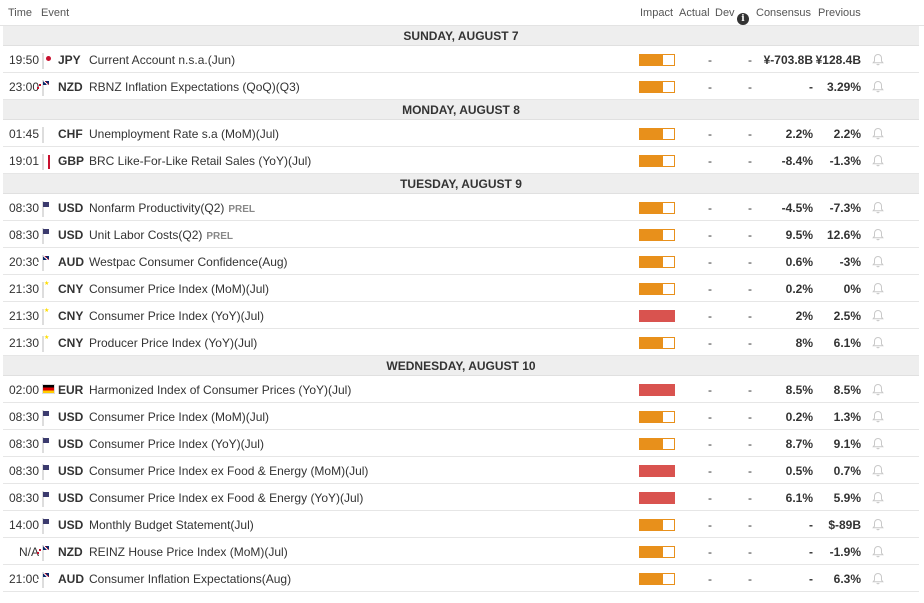 Image resolution: width=924 pixels, height=603 pixels. Describe the element at coordinates (190, 579) in the screenshot. I see `event-name: Consumer Inflation Expectations(Aug)` at that location.